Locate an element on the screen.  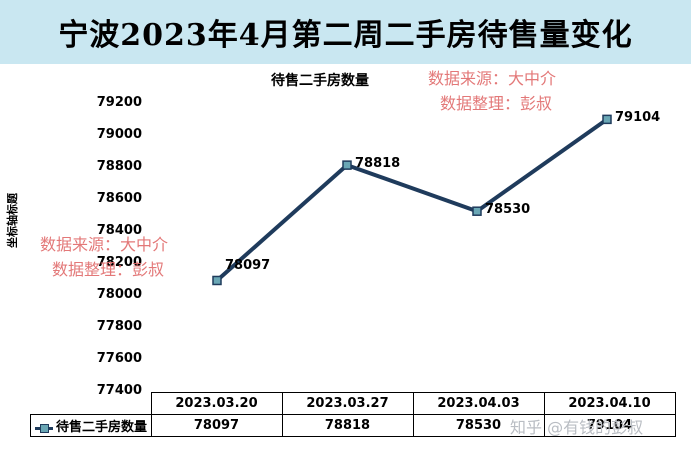
y-tick-label: 78200 is located at coordinates (119, 262).